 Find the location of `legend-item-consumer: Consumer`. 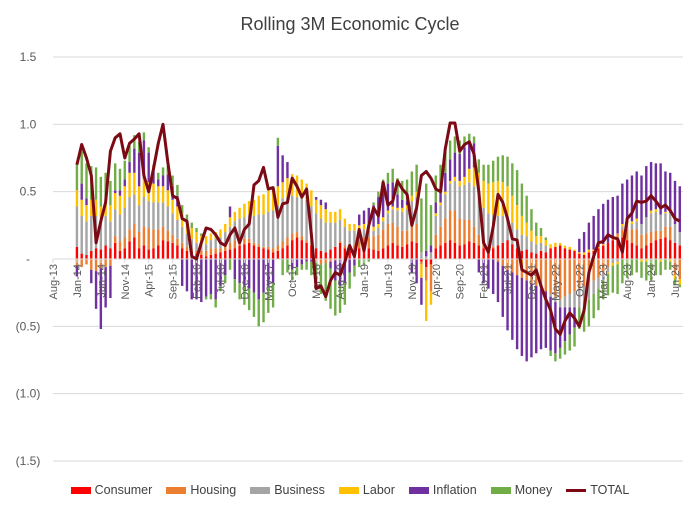

legend-item-consumer: Consumer is located at coordinates (111, 490).